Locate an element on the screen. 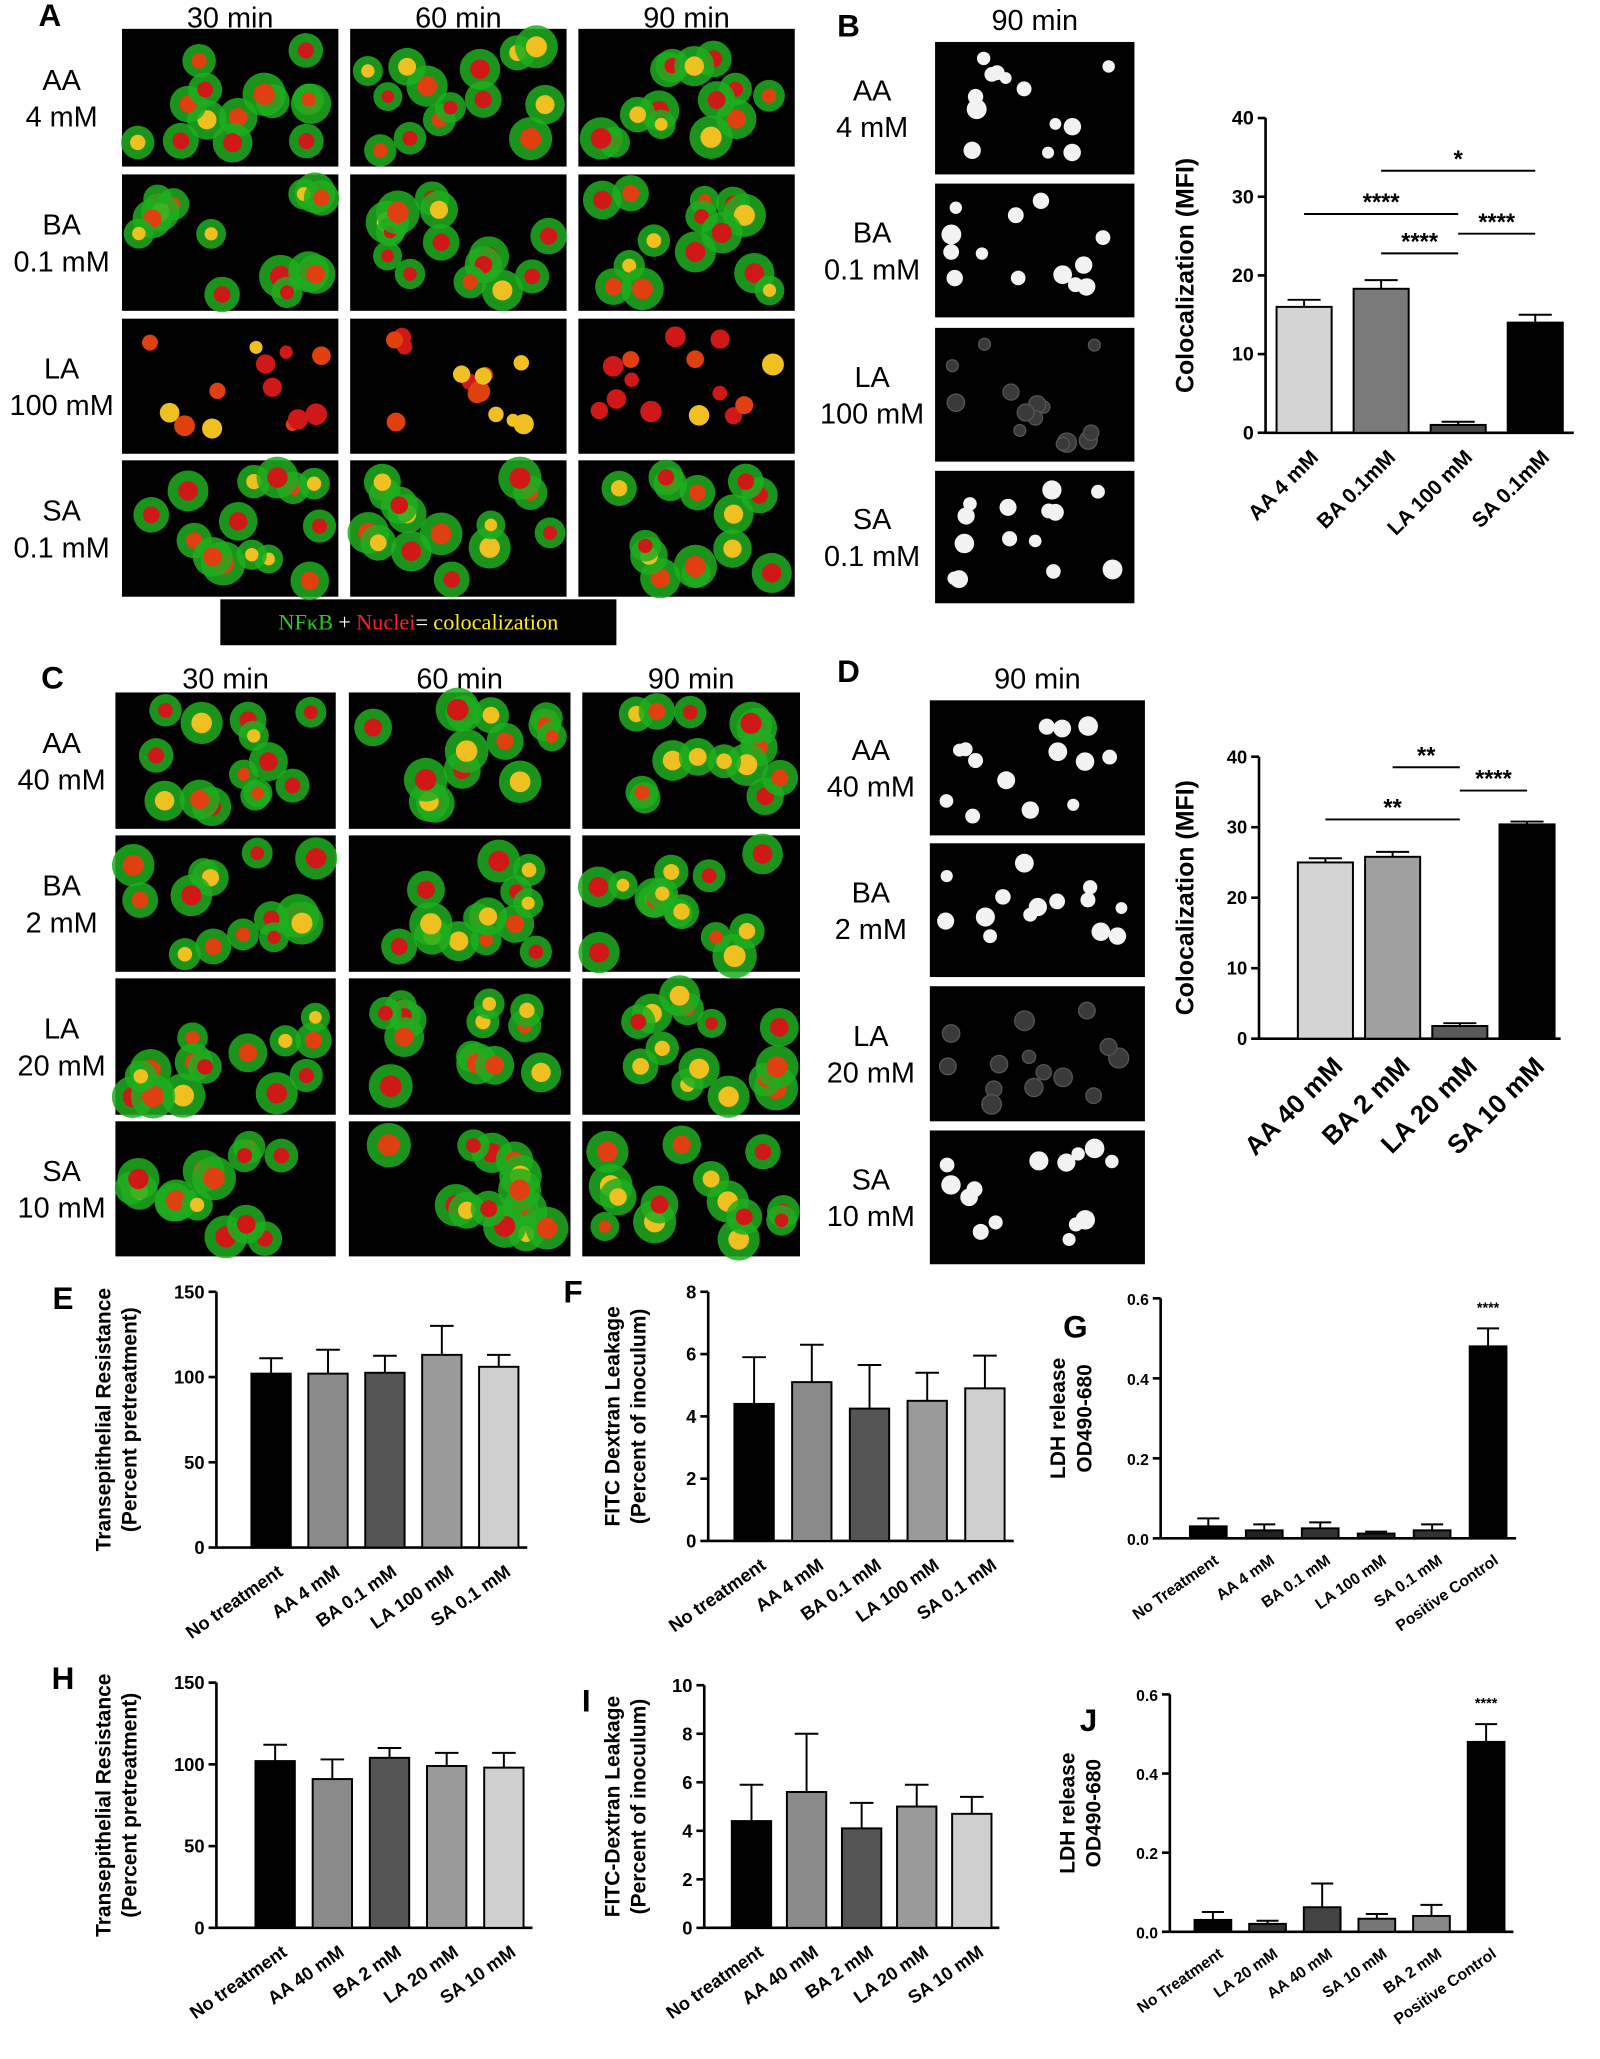 The image size is (1600, 2059). legend-nuclei: Nuclei is located at coordinates (385, 622).